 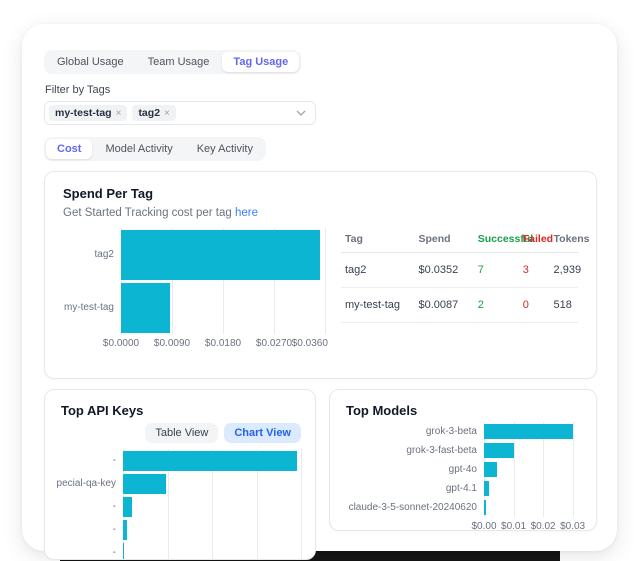 I want to click on y-axis-label: tag2, so click(x=104, y=254).